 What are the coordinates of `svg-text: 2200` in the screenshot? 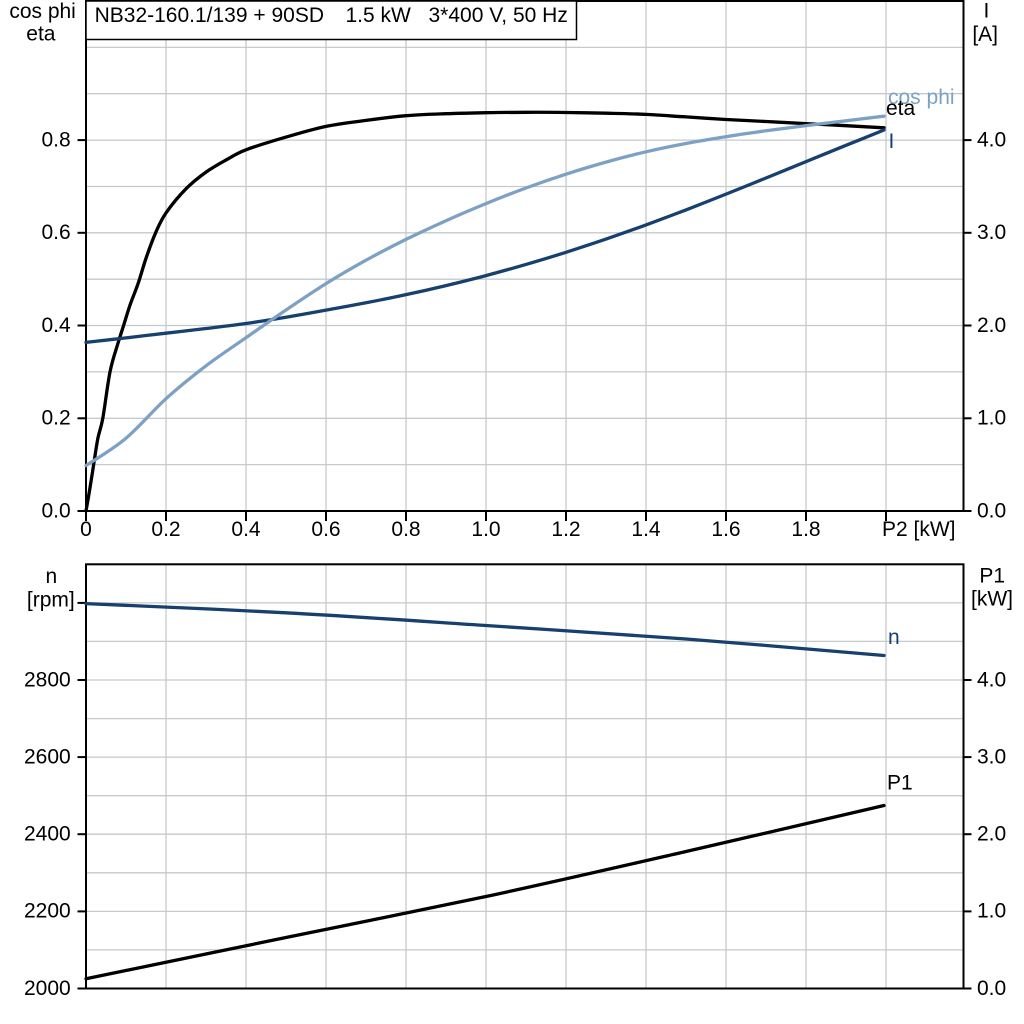 It's located at (47, 911).